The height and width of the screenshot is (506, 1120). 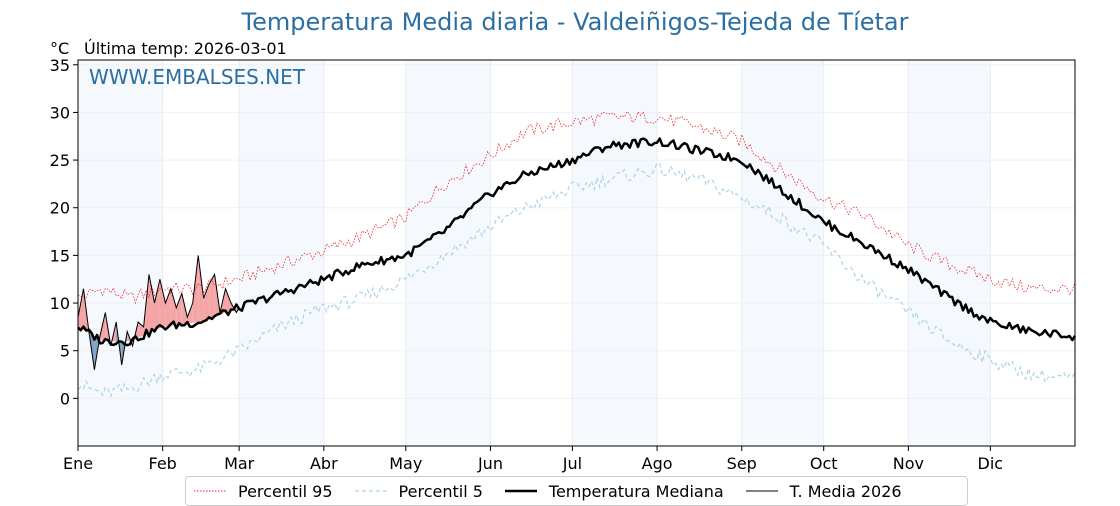 I want to click on month-band-nov, so click(x=949, y=253).